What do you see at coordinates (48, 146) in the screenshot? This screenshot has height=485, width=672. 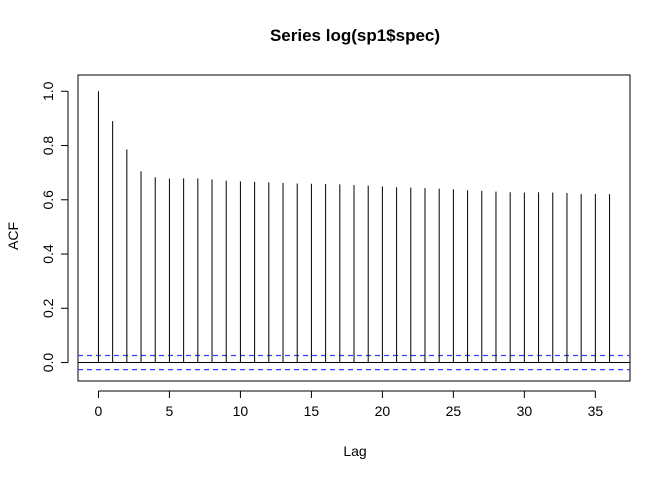 I see `y-tick-label: 0.8` at bounding box center [48, 146].